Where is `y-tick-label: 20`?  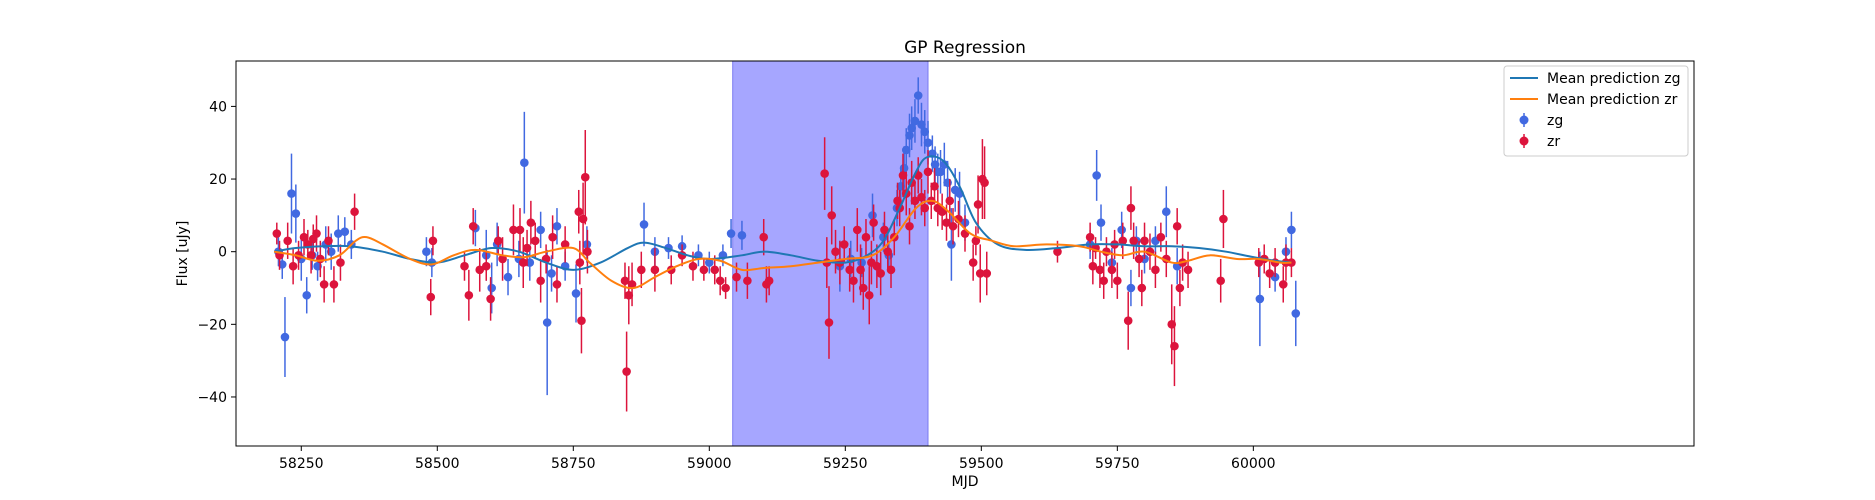
y-tick-label: 20 is located at coordinates (218, 180).